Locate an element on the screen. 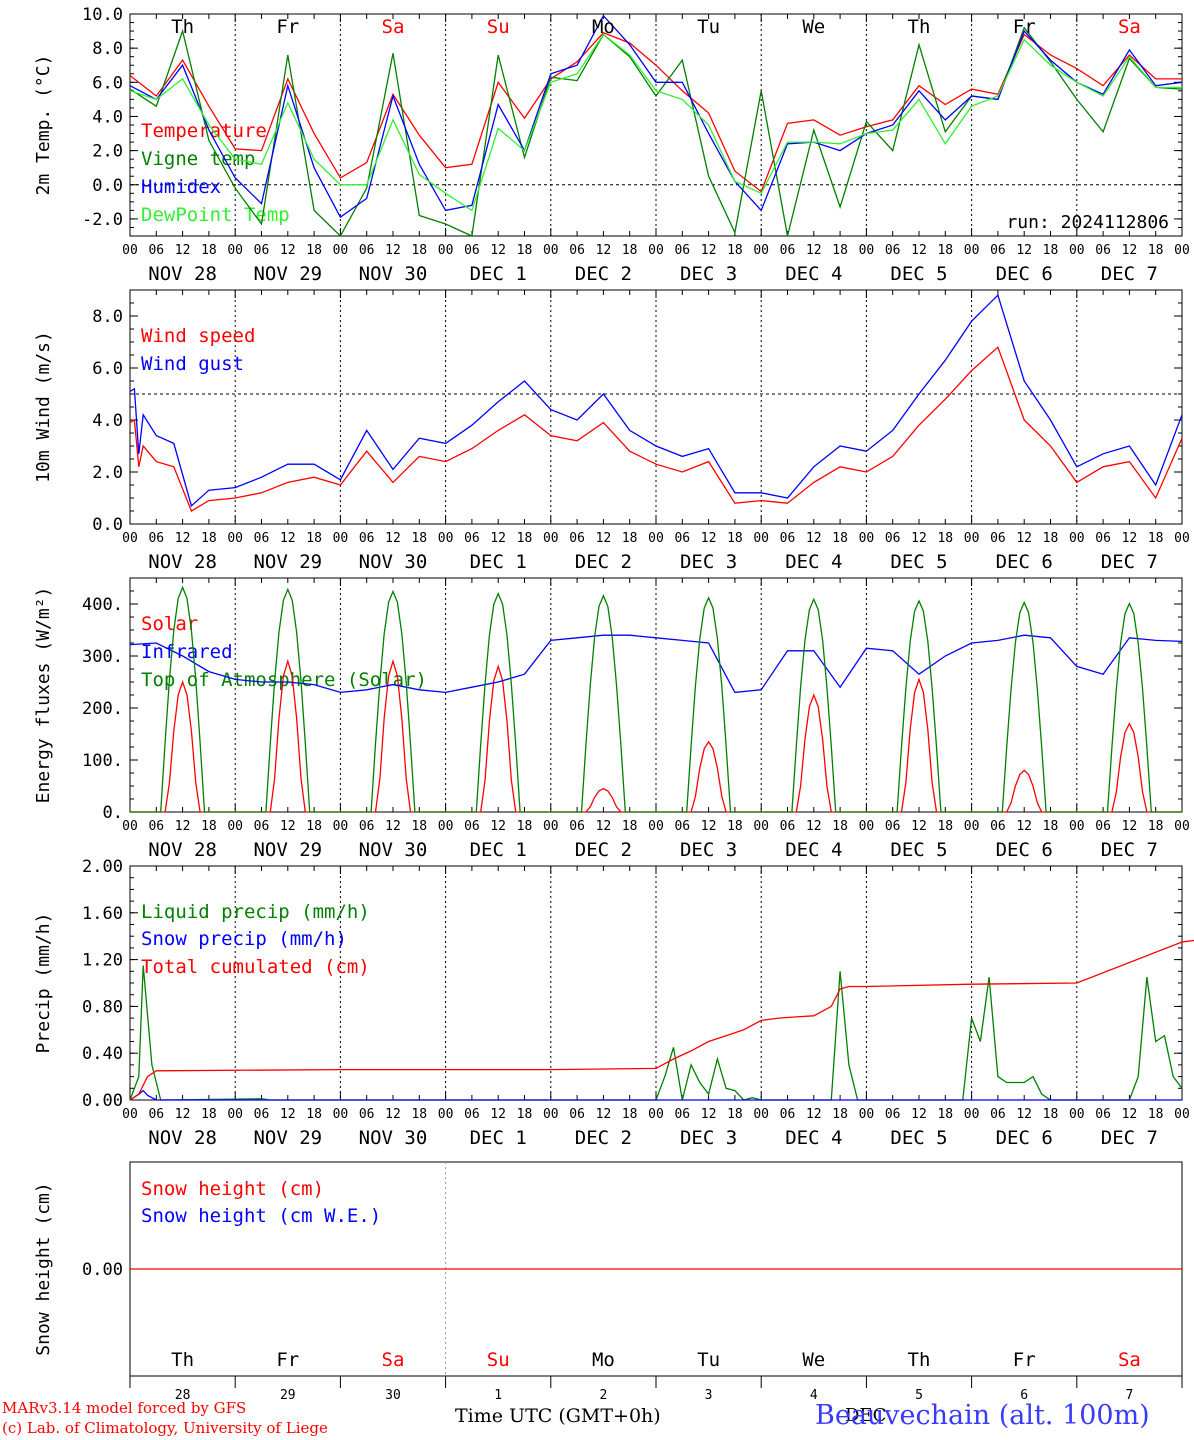 This screenshot has height=1440, width=1194. x-day-label: DEC 2 is located at coordinates (603, 274).